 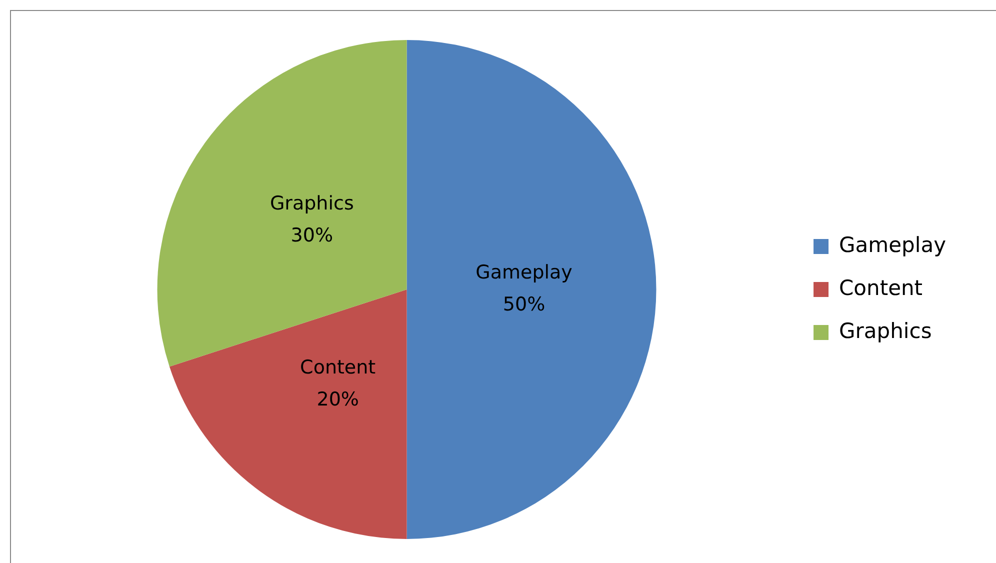 What do you see at coordinates (338, 367) in the screenshot?
I see `slice-label: Content` at bounding box center [338, 367].